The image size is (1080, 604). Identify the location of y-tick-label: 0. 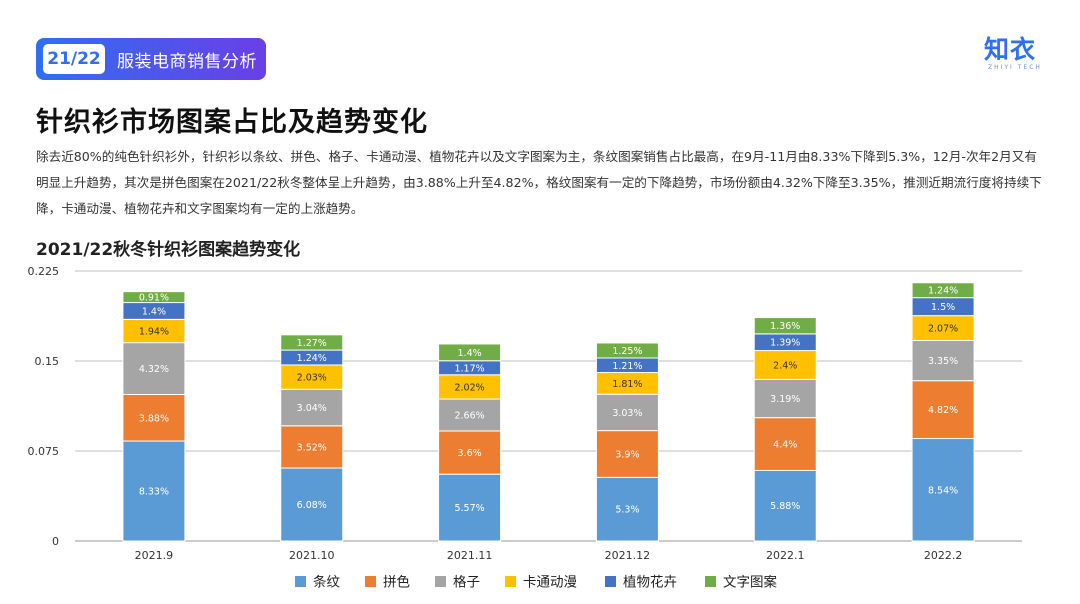
(55, 541).